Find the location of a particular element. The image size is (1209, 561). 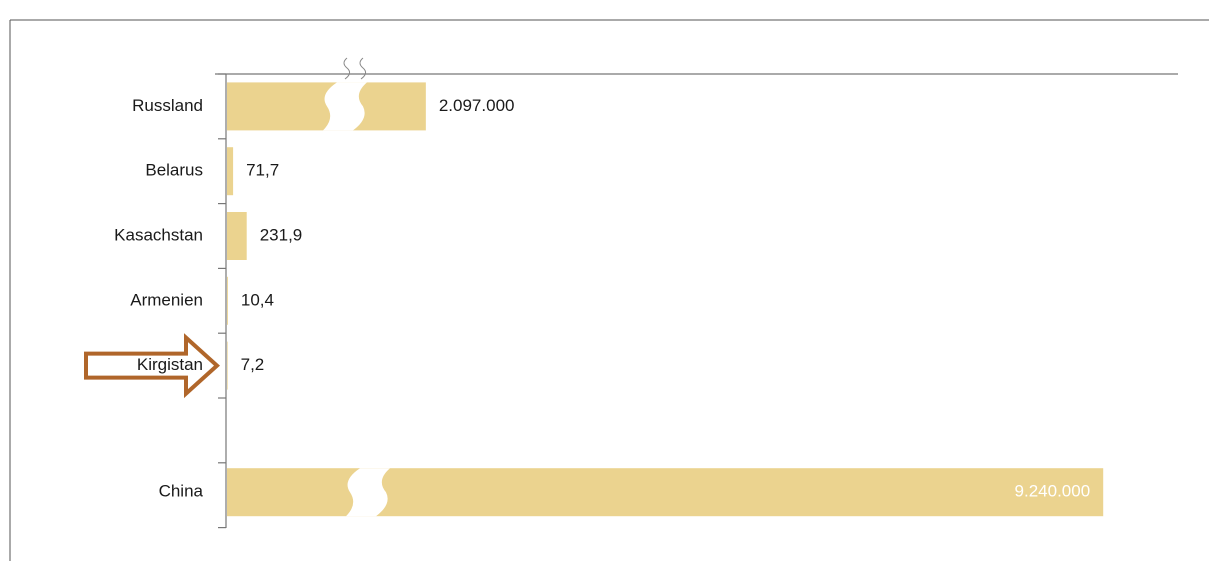

highlight-arrow is located at coordinates (152, 366).